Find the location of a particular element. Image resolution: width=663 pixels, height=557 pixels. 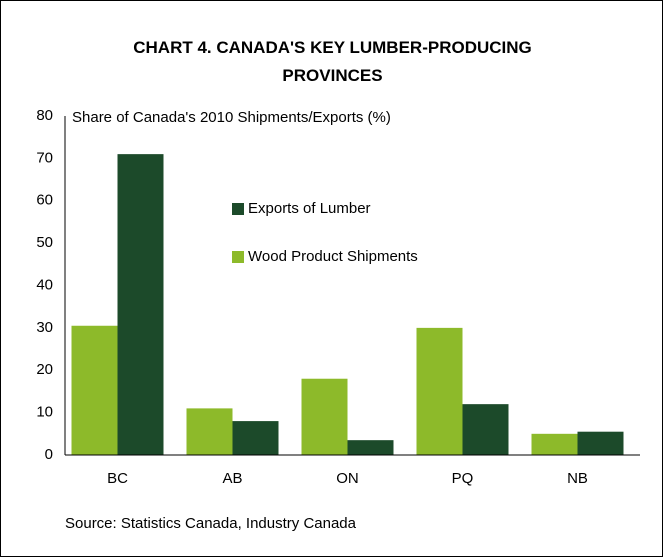

y-tick-label: 10 is located at coordinates (44, 412).